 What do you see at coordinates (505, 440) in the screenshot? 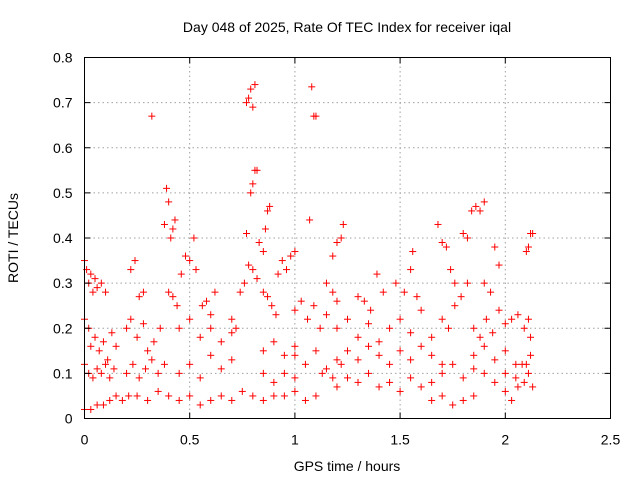
I see `x-tick-label: 2` at bounding box center [505, 440].